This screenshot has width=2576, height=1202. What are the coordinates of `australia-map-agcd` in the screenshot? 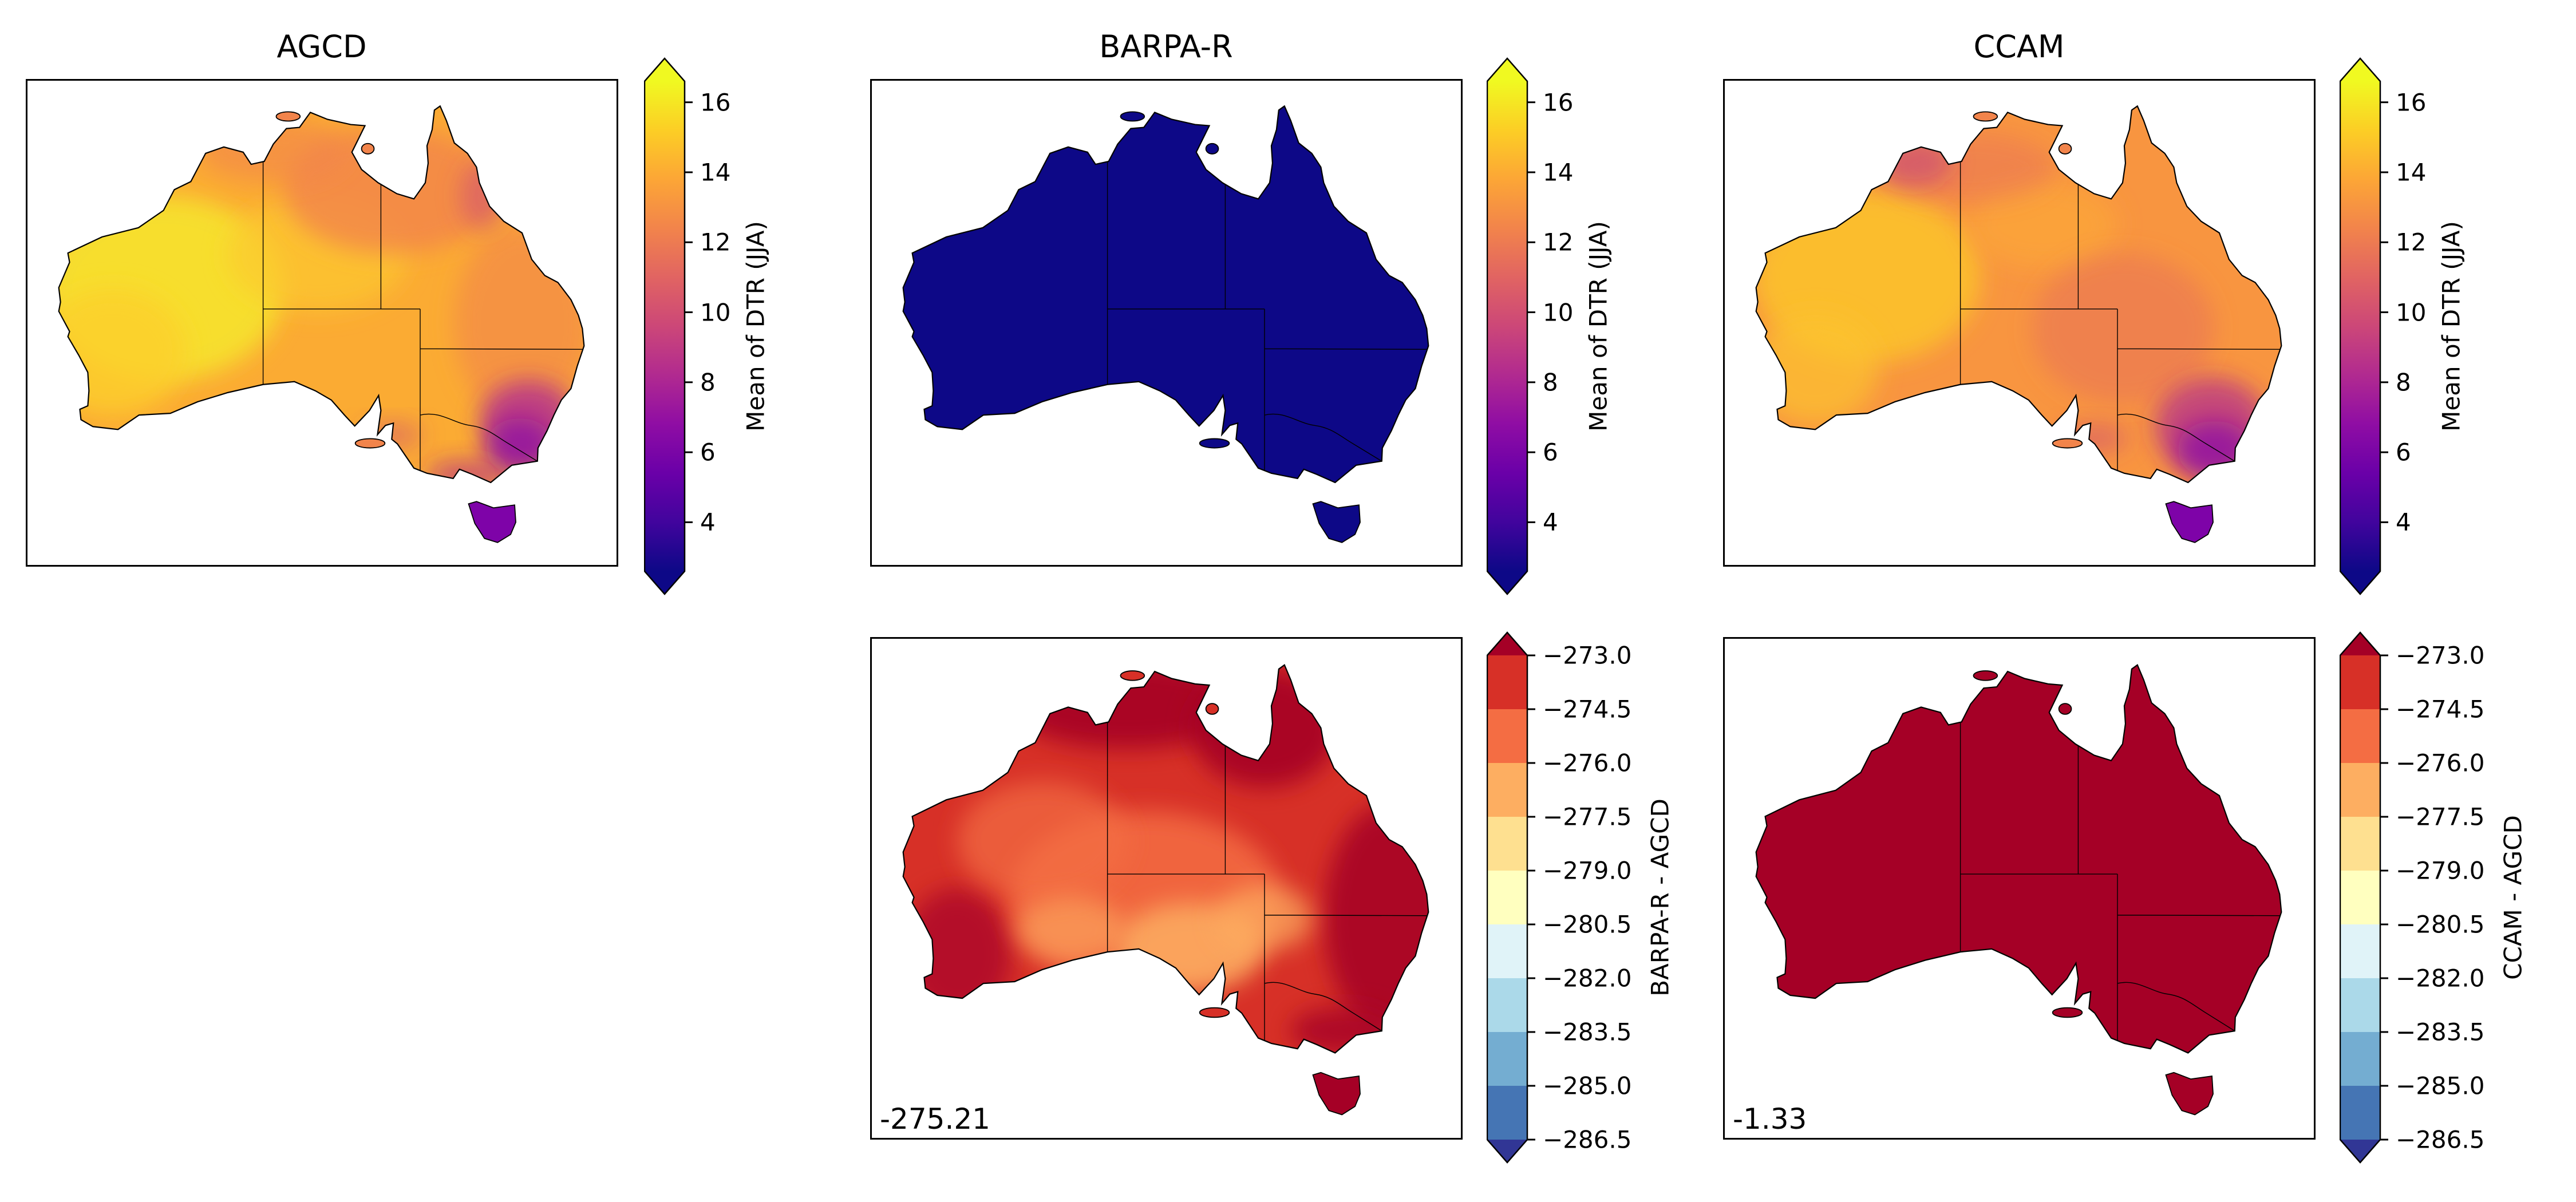 It's located at (321, 324).